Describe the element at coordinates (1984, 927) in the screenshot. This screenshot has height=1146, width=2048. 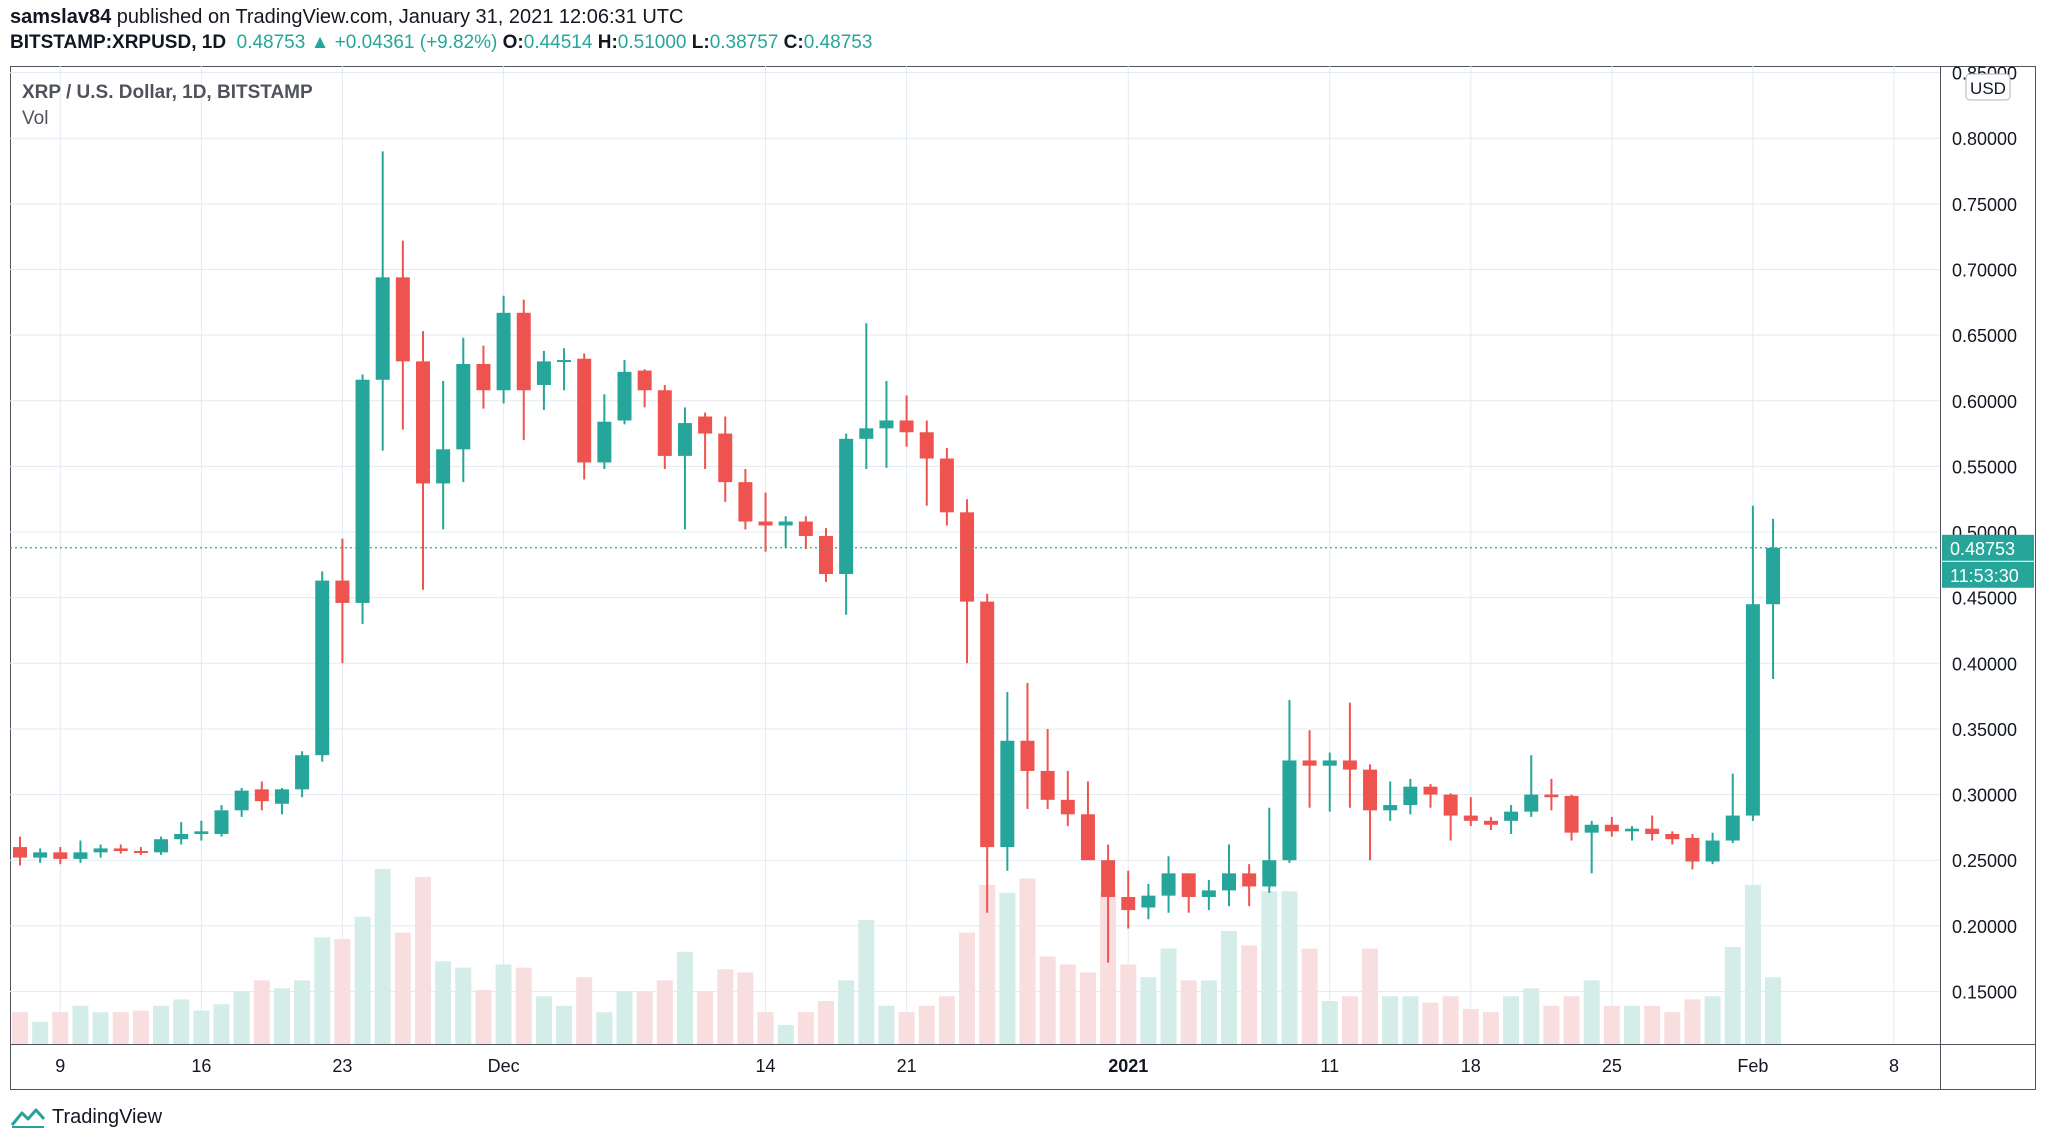
I see `y-tick-label: 0.20000` at that location.